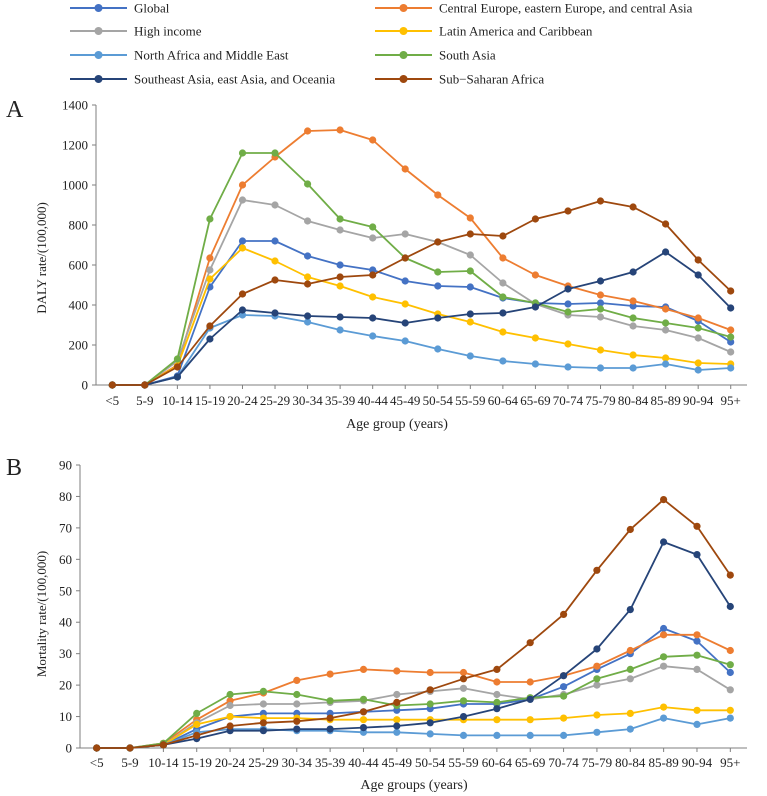  Describe the element at coordinates (297, 762) in the screenshot. I see `x-tick-label: 30-34` at that location.